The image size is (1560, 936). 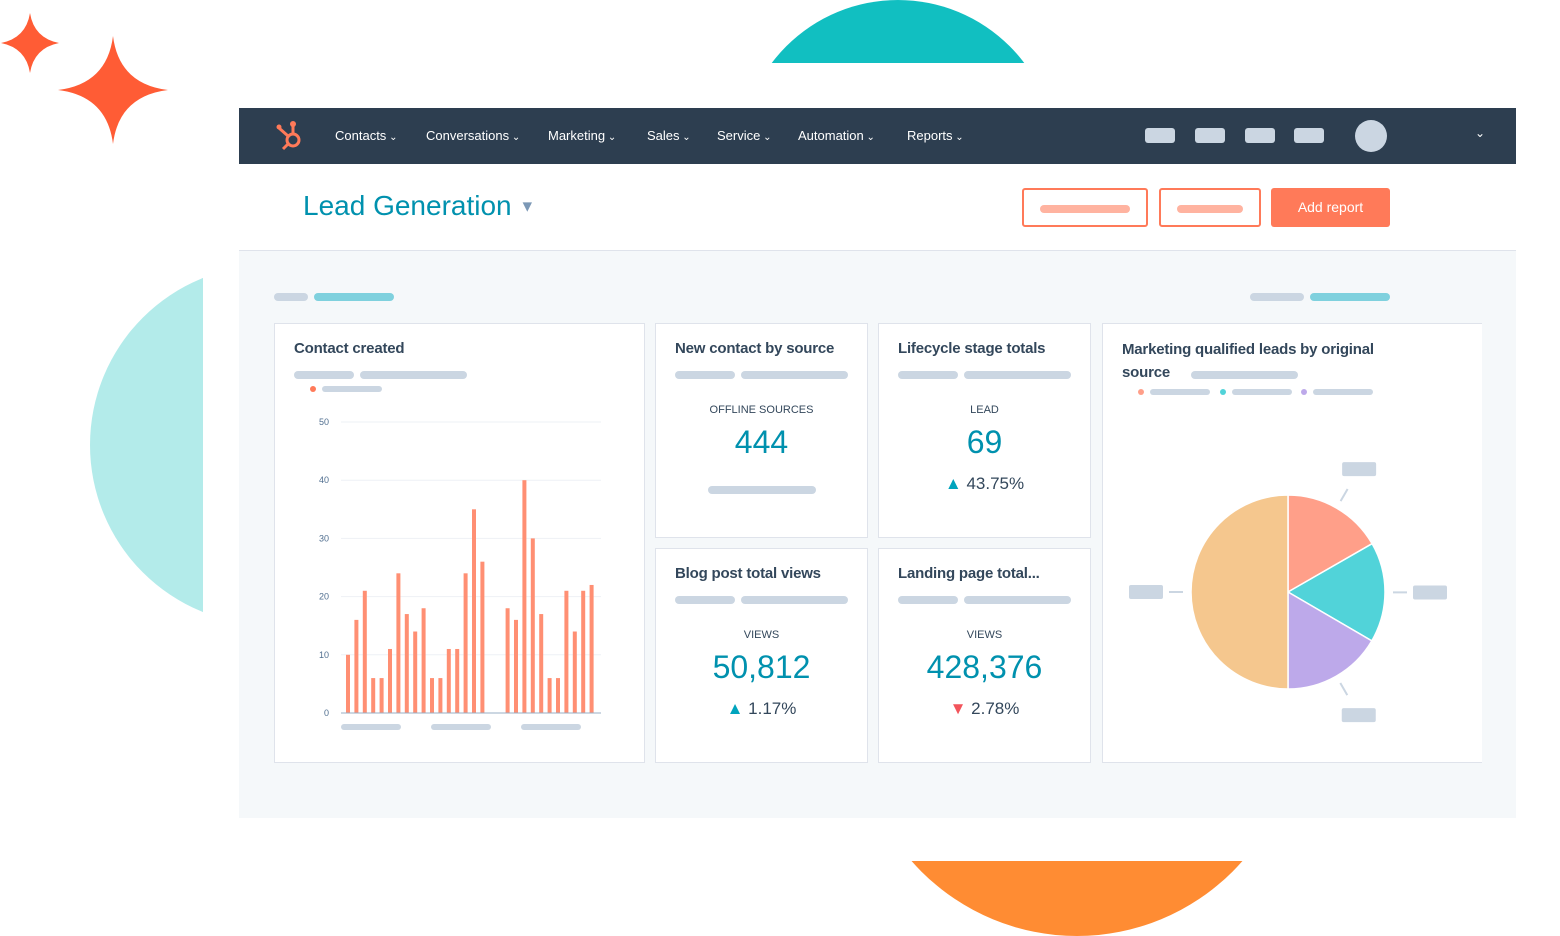 What do you see at coordinates (1330, 207) in the screenshot?
I see `add-report-button: Add report` at bounding box center [1330, 207].